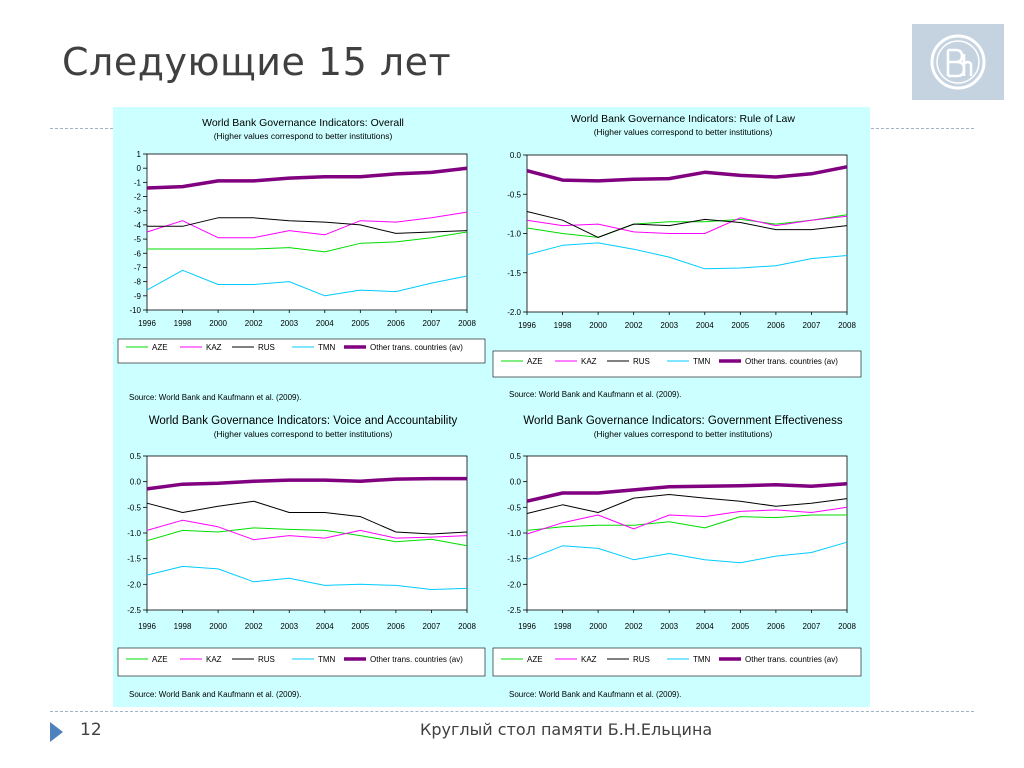 The image size is (1024, 768). Describe the element at coordinates (138, 253) in the screenshot. I see `y-tick-label: -6` at that location.